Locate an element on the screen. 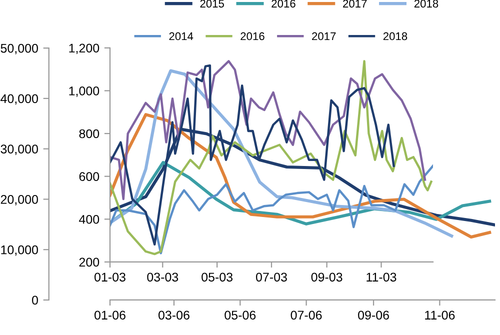 Image resolution: width=500 pixels, height=335 pixels. y-tick-label: 800 is located at coordinates (89, 133).